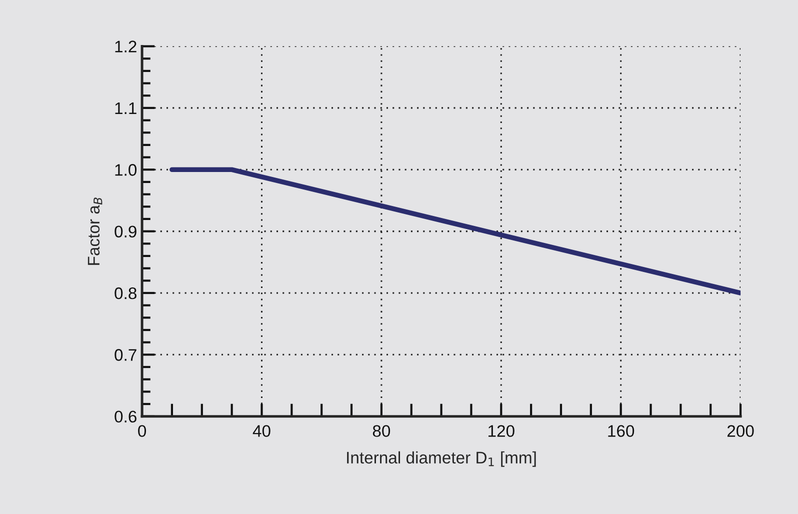 This screenshot has width=798, height=514. Describe the element at coordinates (621, 431) in the screenshot. I see `x-tick-label: 160` at that location.